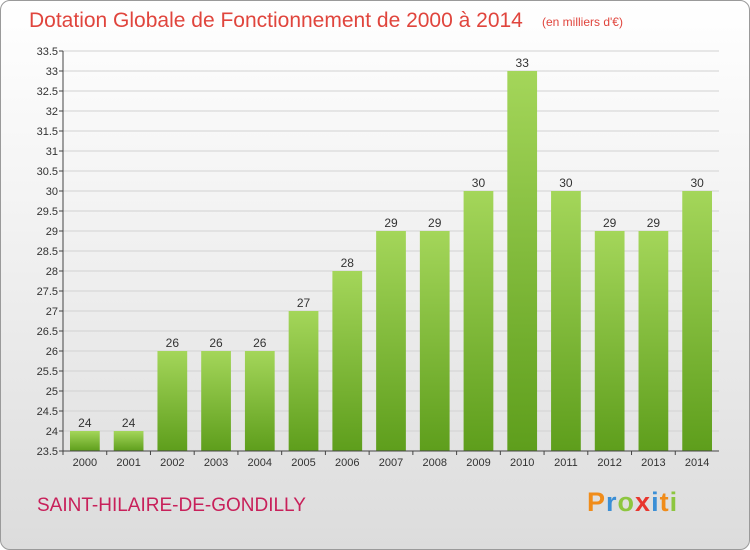 The height and width of the screenshot is (550, 750). I want to click on logo-letter: r, so click(612, 502).